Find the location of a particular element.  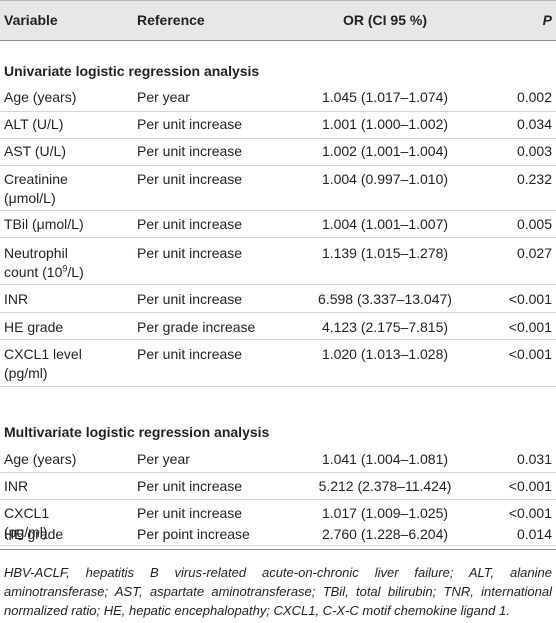

cell-or: 2.760 (1.228–6.204) is located at coordinates (385, 534).